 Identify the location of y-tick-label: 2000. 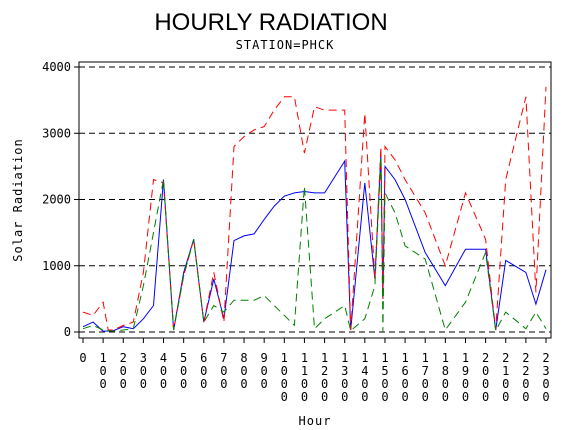
(56, 200).